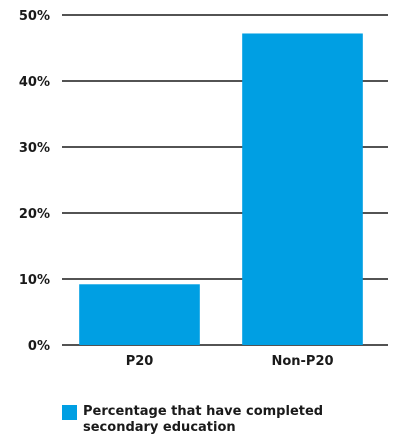  What do you see at coordinates (230, 361) in the screenshot?
I see `x-axis-category-labels: P20 Non-P20` at bounding box center [230, 361].